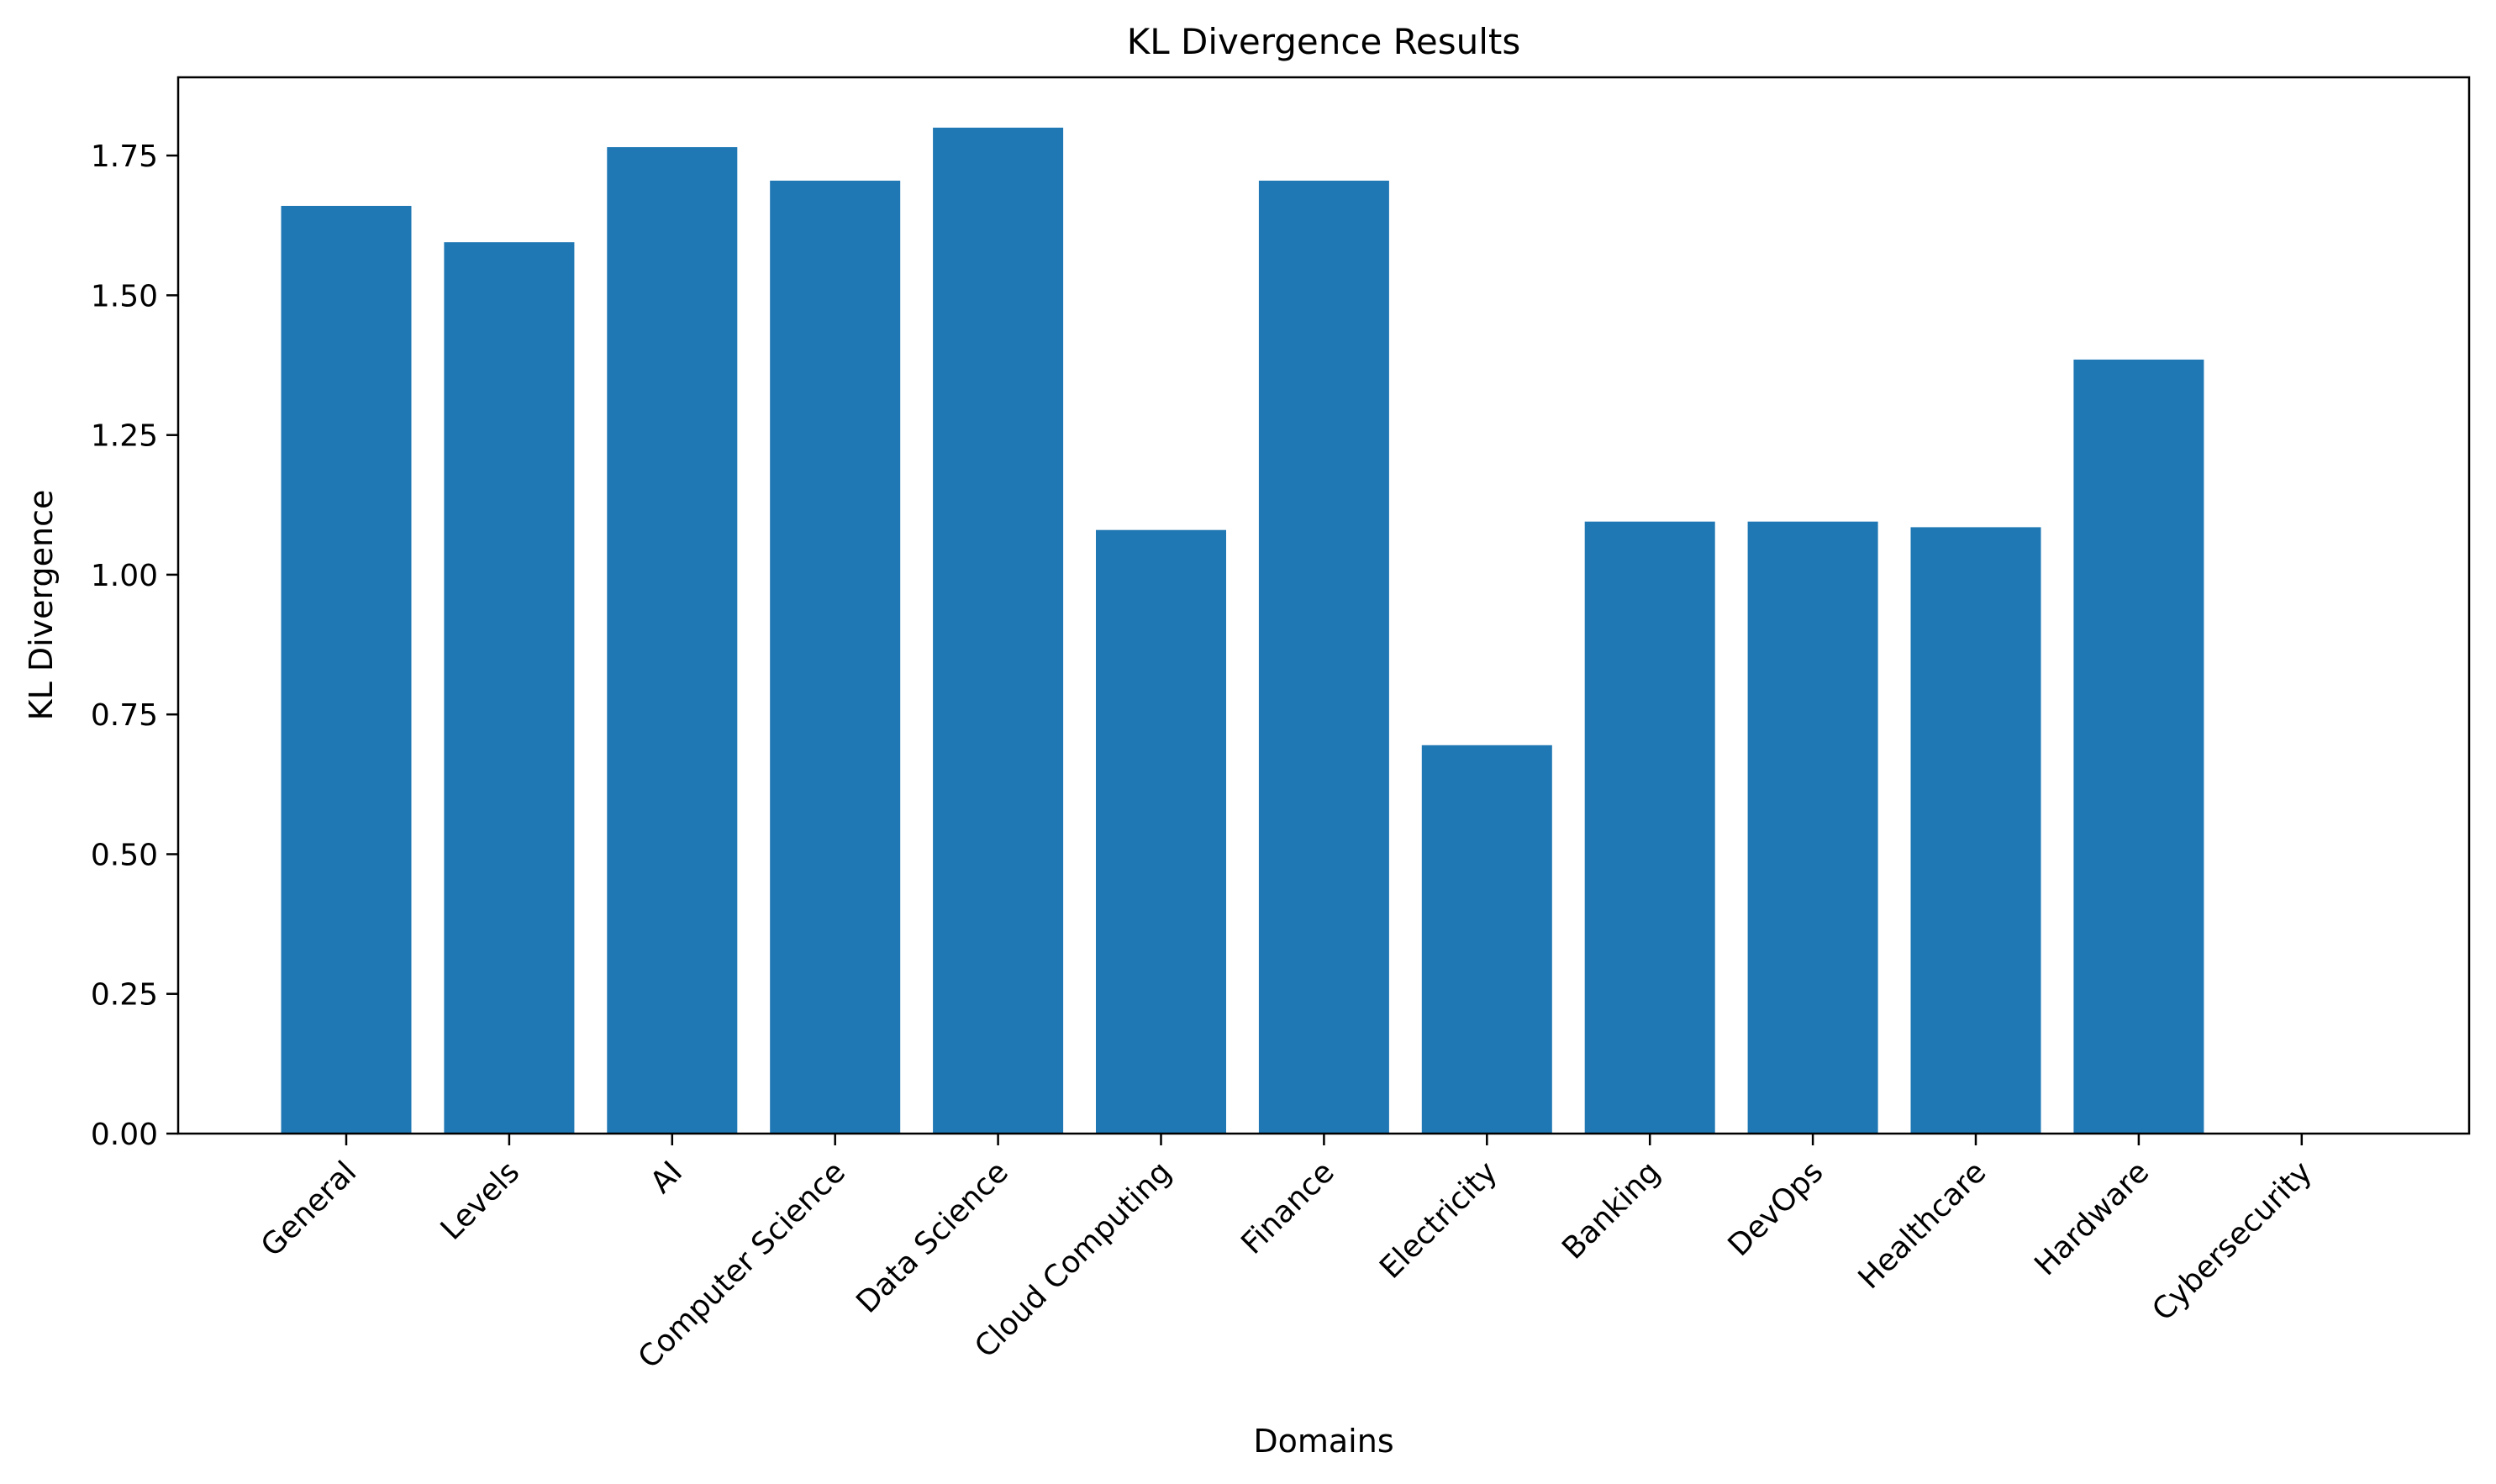 The width and height of the screenshot is (2496, 1484). Describe the element at coordinates (1161, 831) in the screenshot. I see `bar-cloud-computing` at that location.